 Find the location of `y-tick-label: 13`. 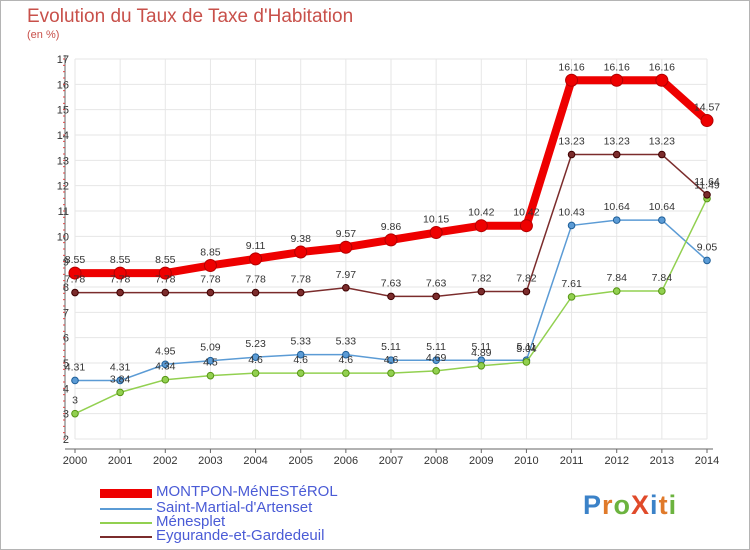

y-tick-label: 13 is located at coordinates (63, 161).